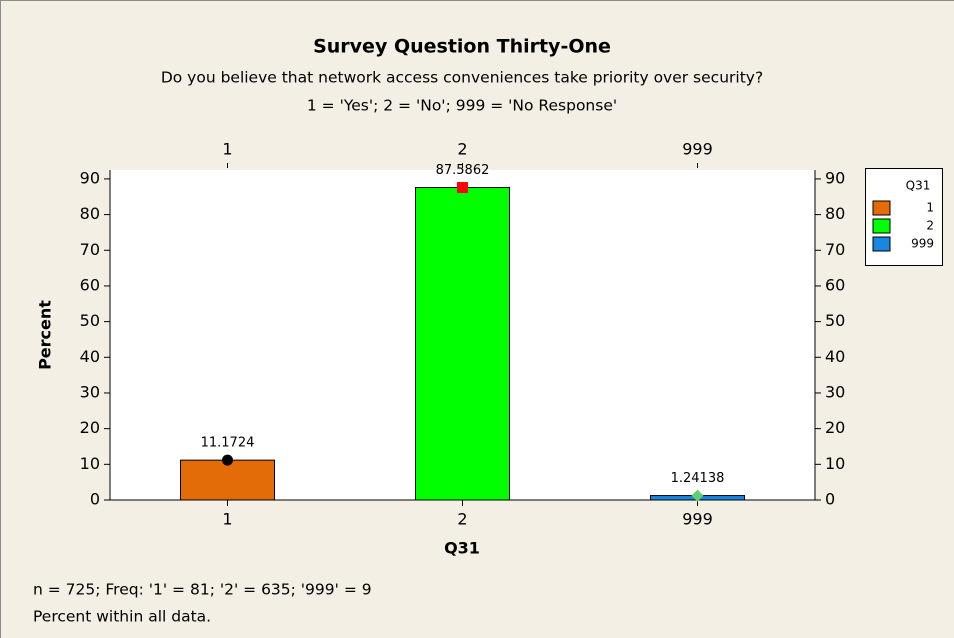 This screenshot has height=638, width=954. Describe the element at coordinates (930, 226) in the screenshot. I see `legend-label: 2` at that location.